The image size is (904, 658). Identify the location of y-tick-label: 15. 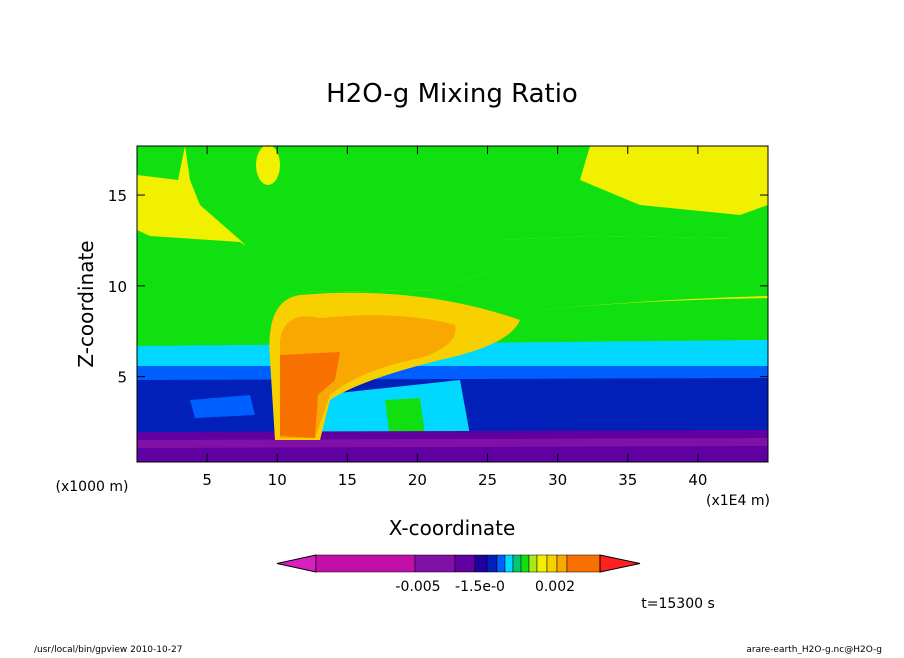
(117, 196).